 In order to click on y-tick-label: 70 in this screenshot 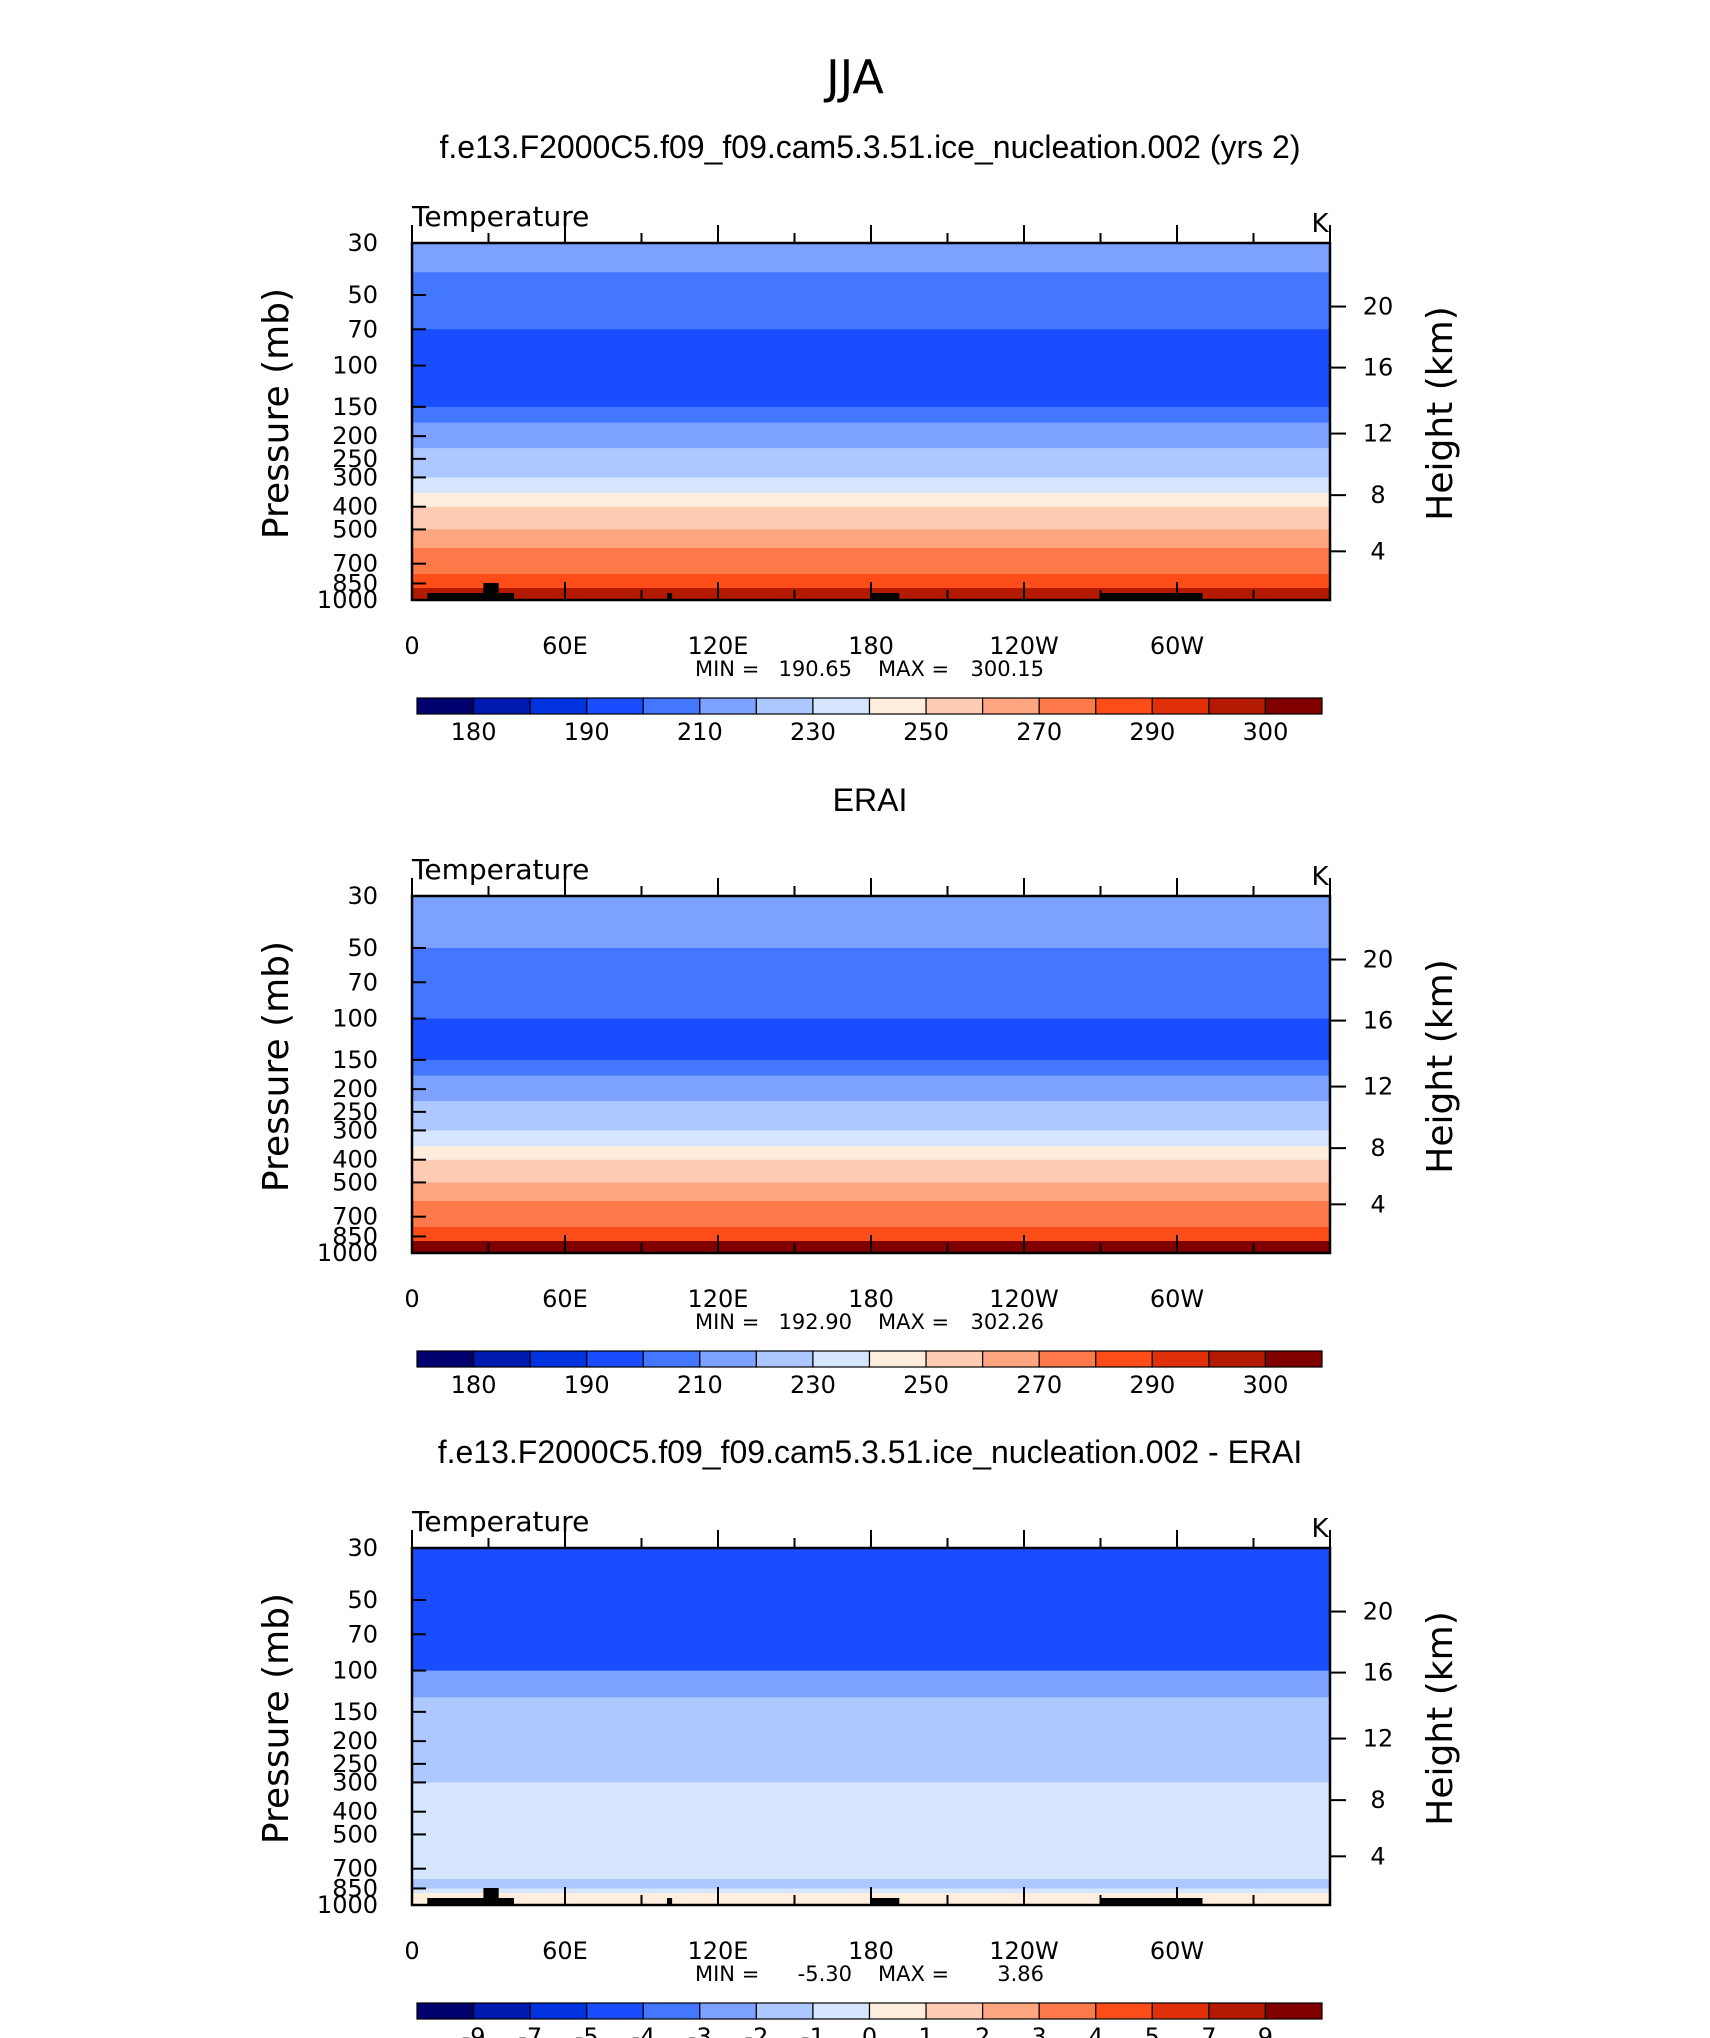, I will do `click(362, 1634)`.